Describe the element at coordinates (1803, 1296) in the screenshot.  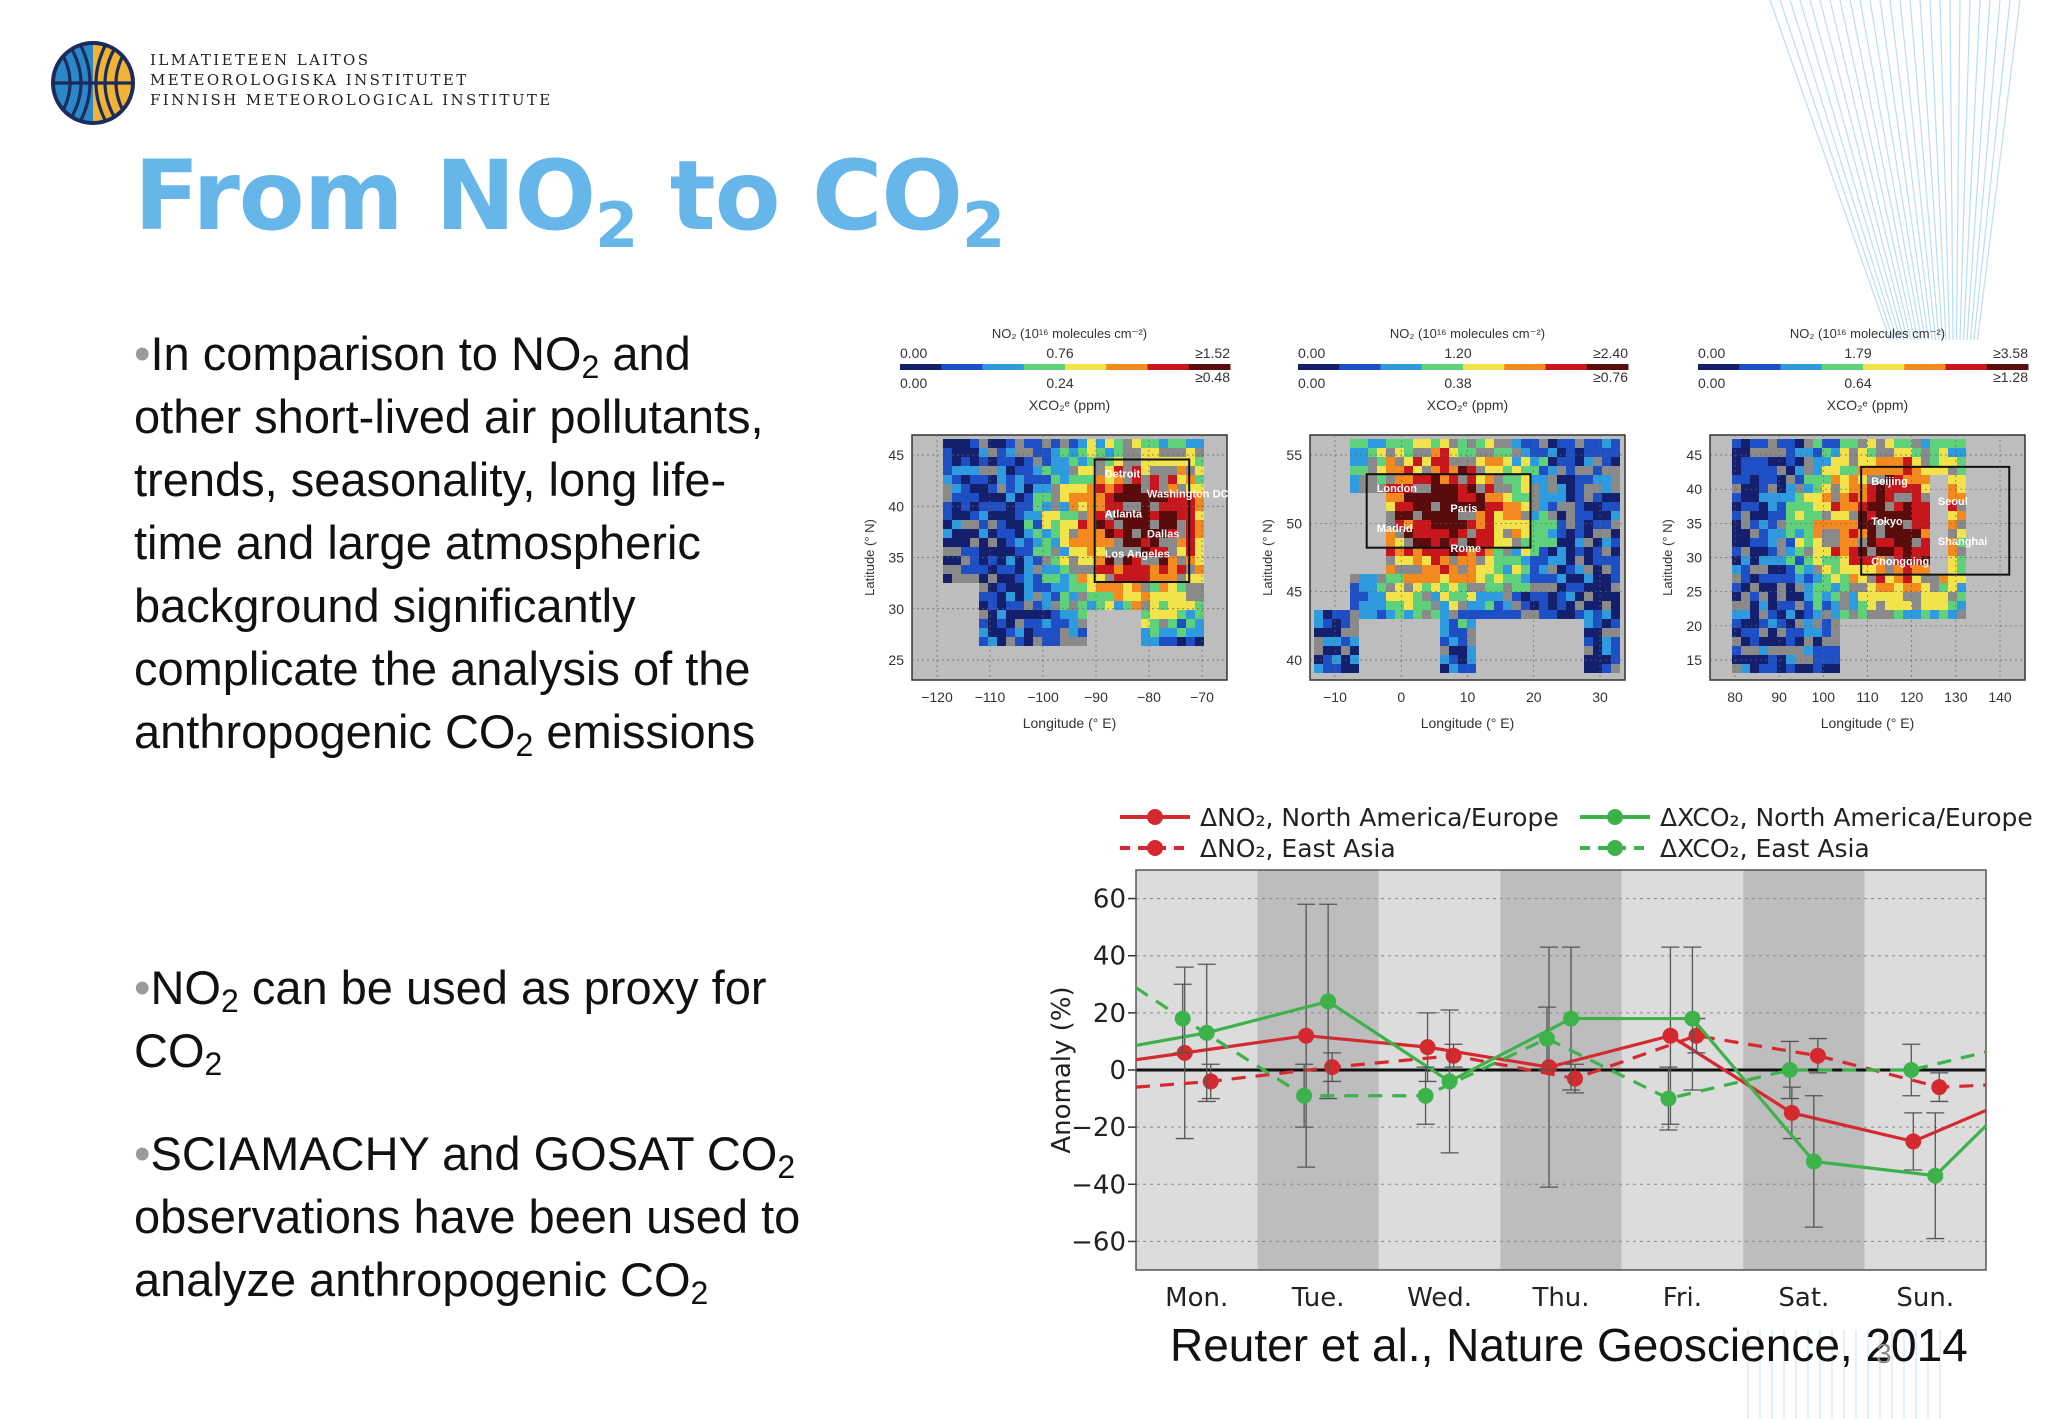
I see `x-tick-label: Sat.` at that location.